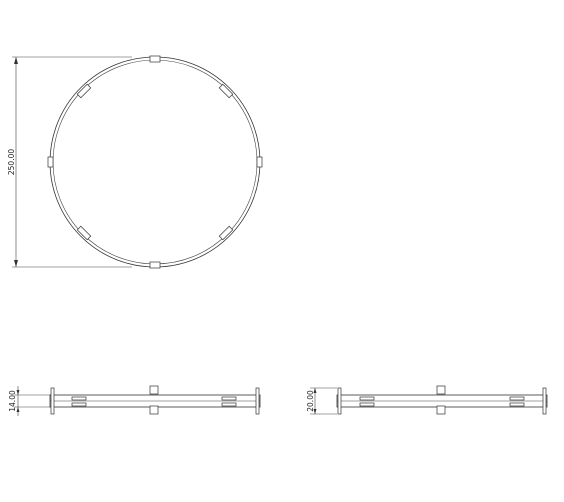  I want to click on bracket-top-left, so click(84, 91).